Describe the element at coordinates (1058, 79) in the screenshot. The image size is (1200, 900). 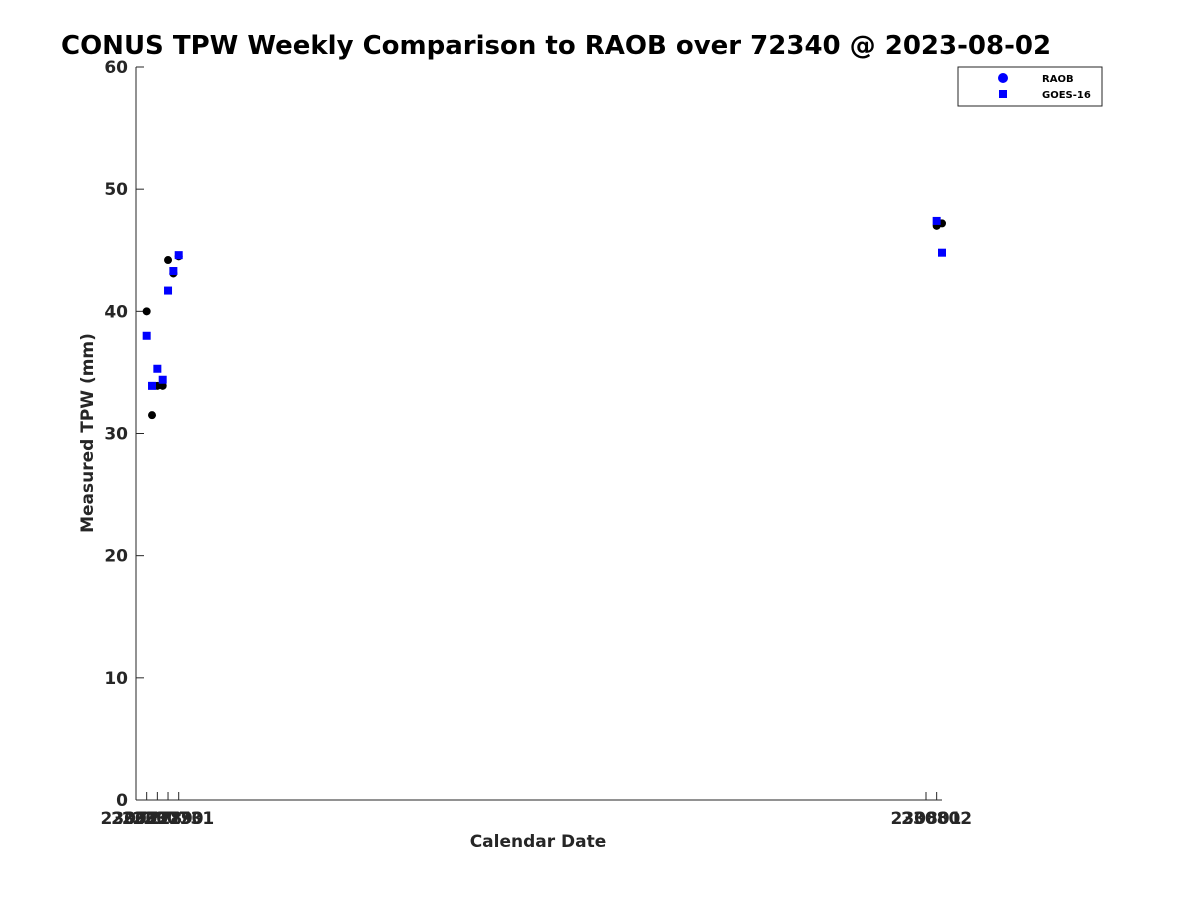
I see `legend-raob-label: RAOB` at that location.